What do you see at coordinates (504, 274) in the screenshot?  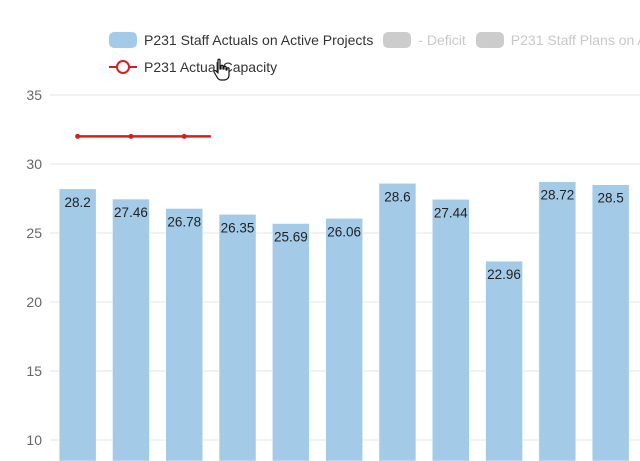 I see `bar-value-label: 22.96` at bounding box center [504, 274].